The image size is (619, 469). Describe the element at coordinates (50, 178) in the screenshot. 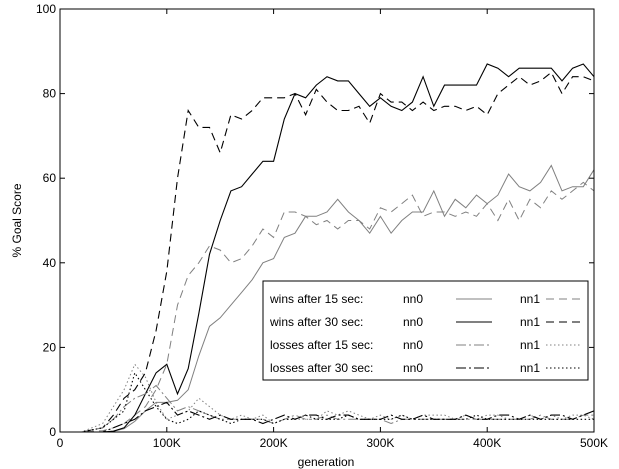

I see `y-tick-label: 60` at that location.